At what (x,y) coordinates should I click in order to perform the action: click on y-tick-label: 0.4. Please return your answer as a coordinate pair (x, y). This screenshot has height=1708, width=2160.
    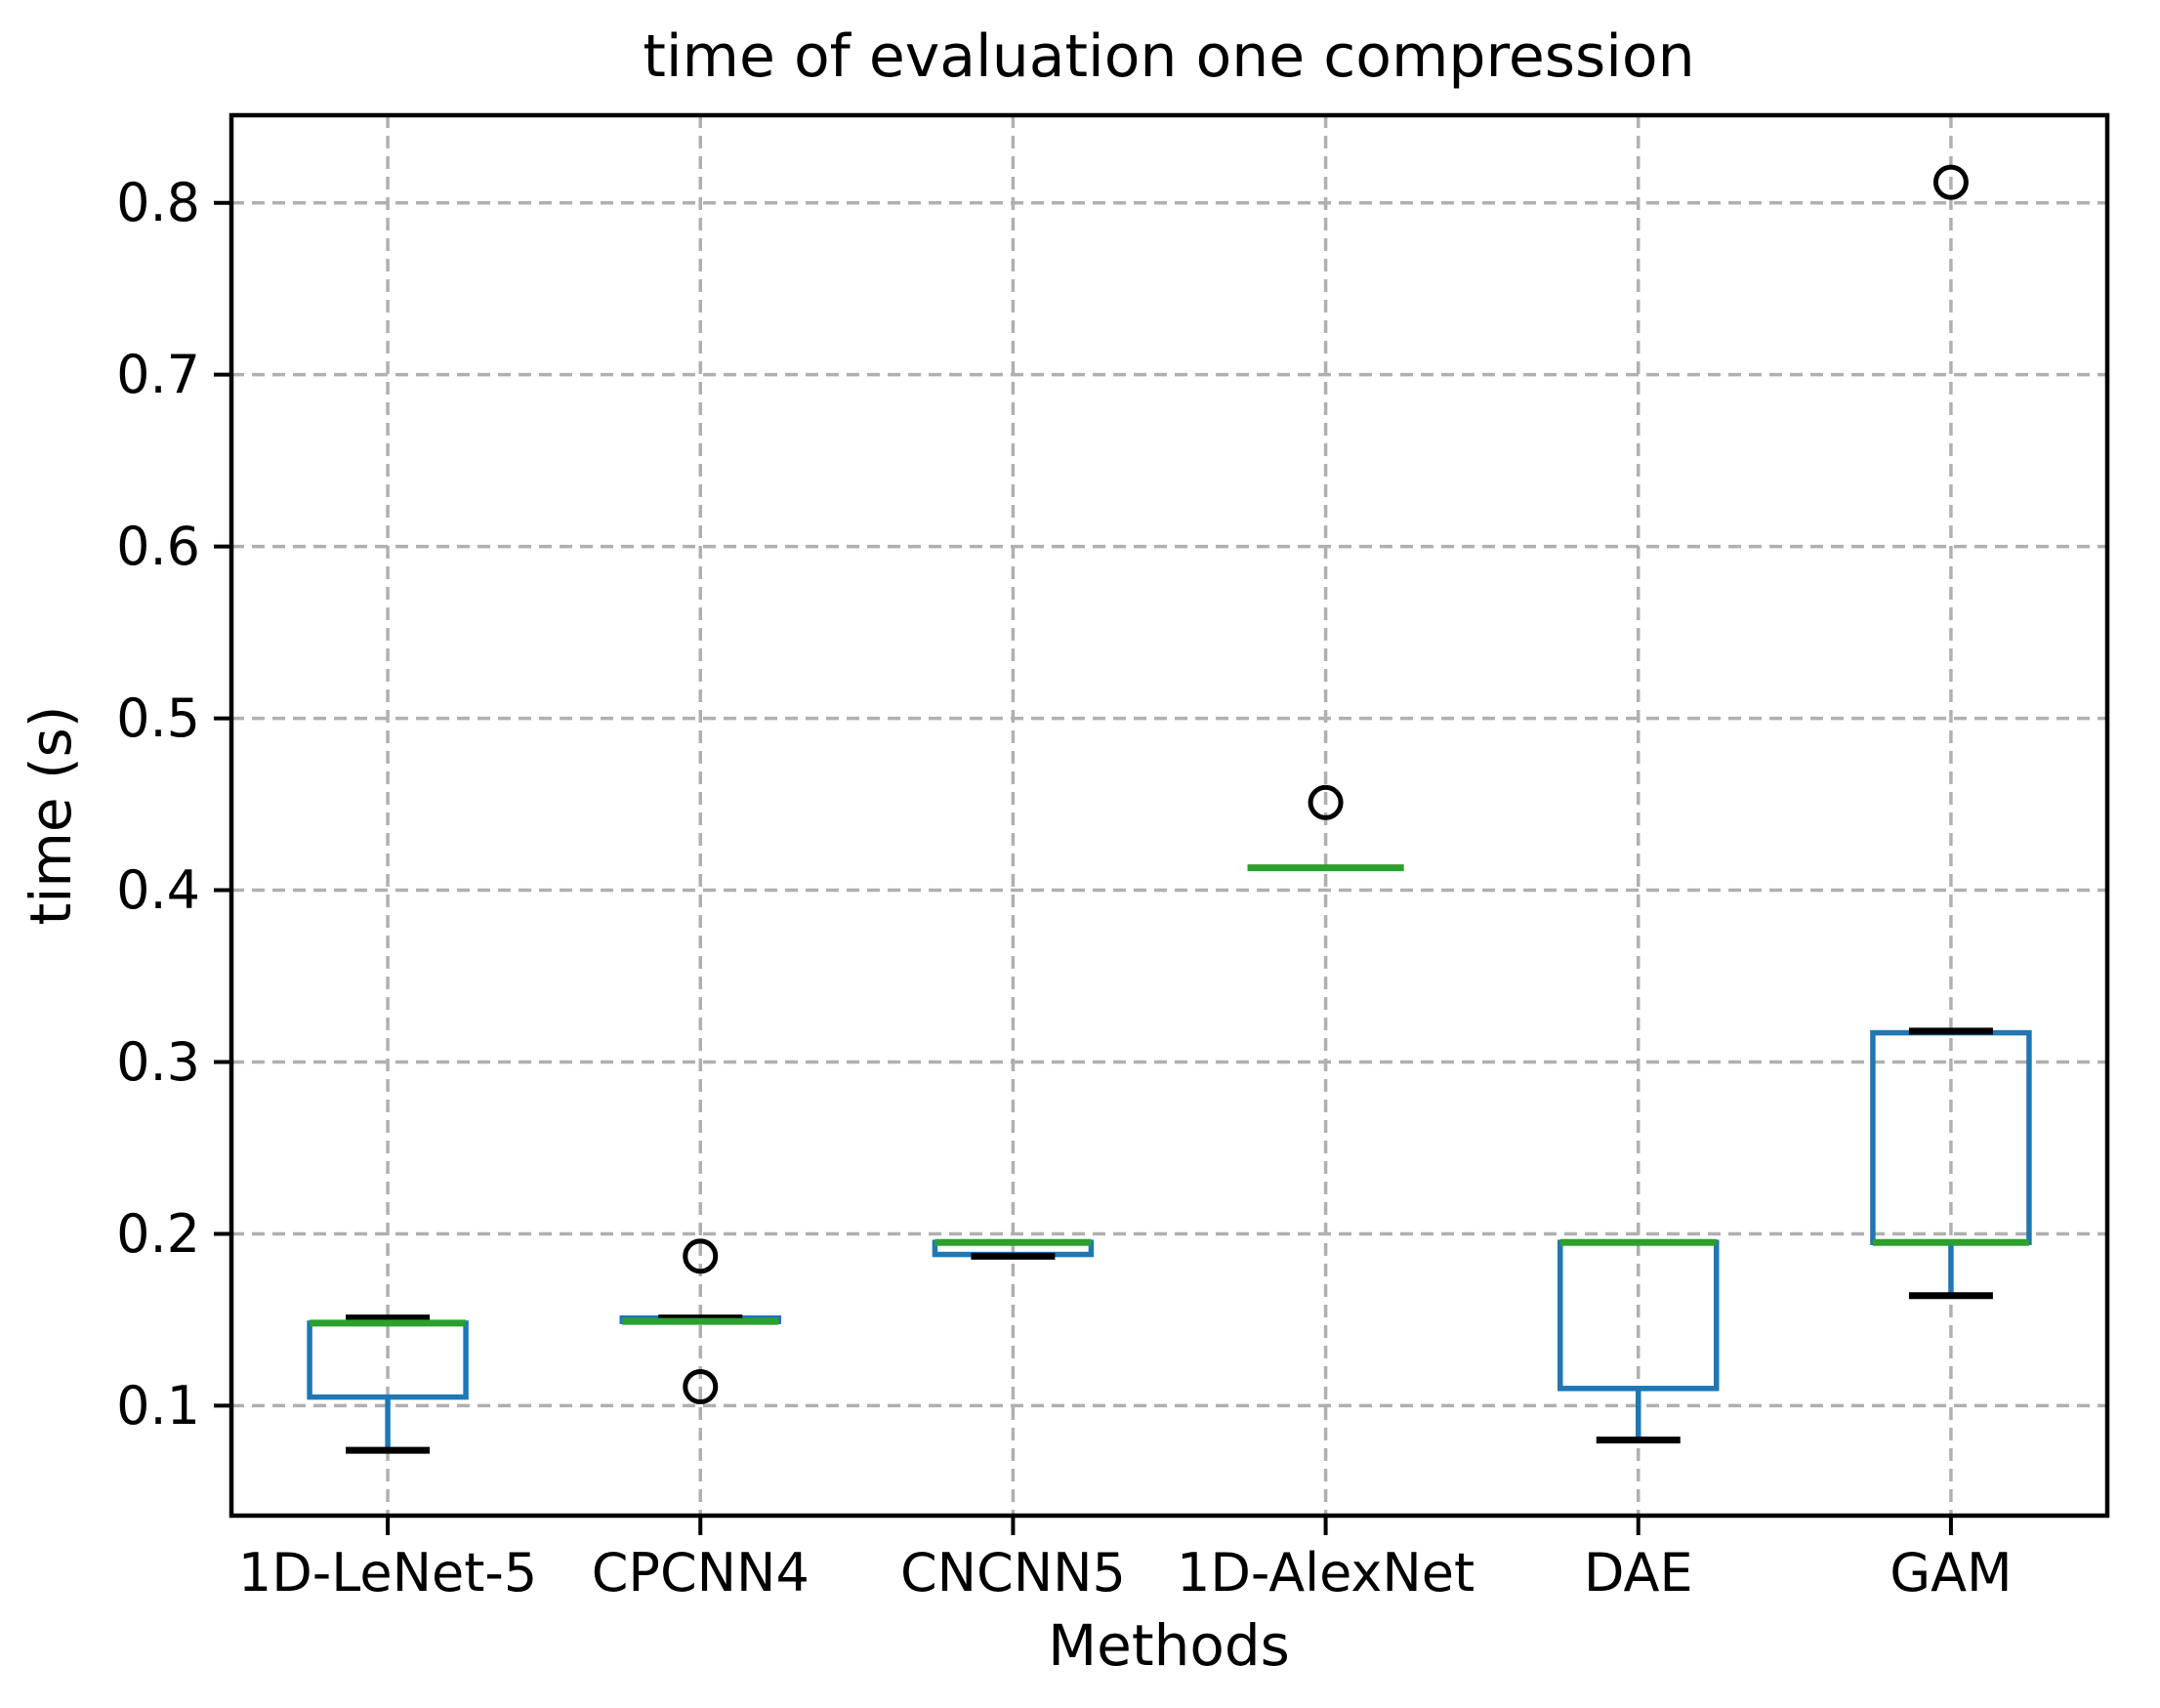
    Looking at the image, I should click on (158, 890).